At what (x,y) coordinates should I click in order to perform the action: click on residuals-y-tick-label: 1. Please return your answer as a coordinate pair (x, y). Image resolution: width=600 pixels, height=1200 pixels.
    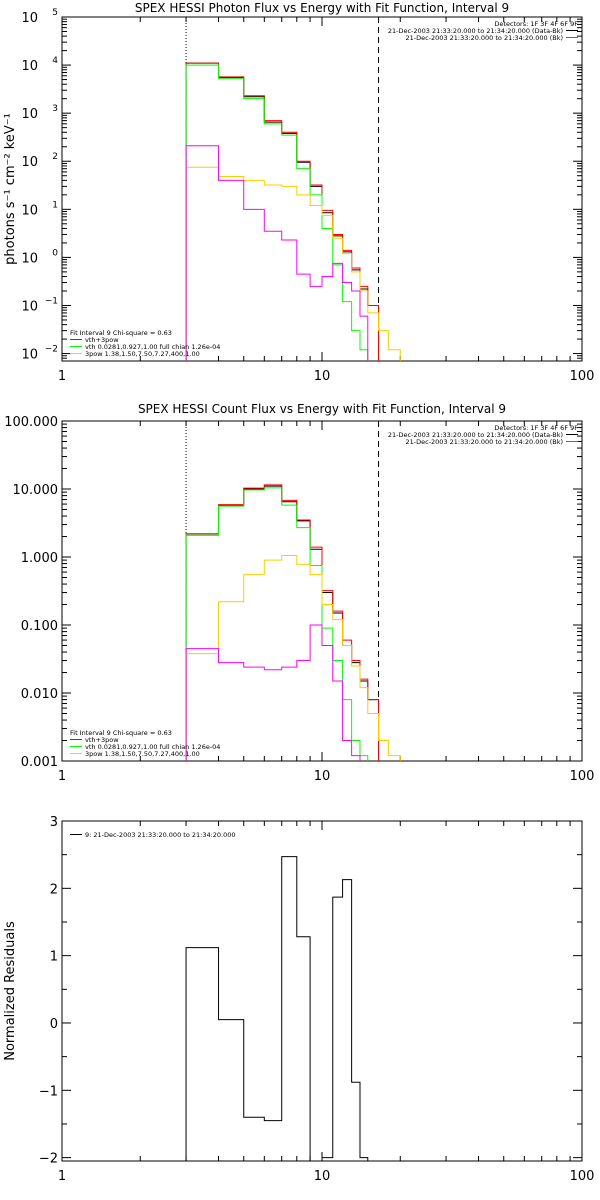
    Looking at the image, I should click on (54, 957).